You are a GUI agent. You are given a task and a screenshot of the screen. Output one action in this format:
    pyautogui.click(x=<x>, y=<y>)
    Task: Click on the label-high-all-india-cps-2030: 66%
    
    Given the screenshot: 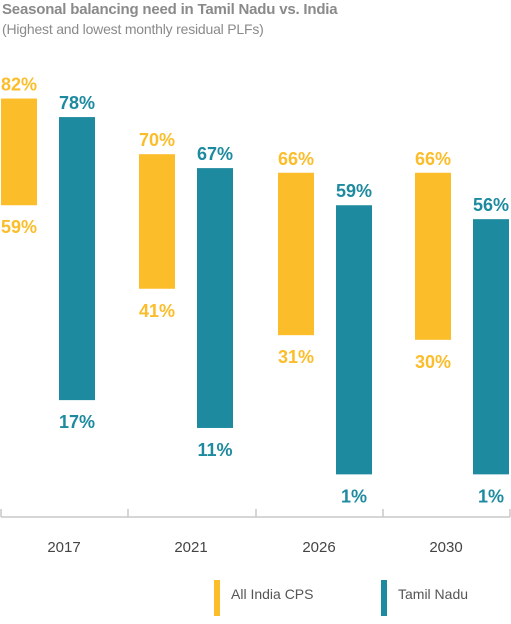 What is the action you would take?
    pyautogui.click(x=433, y=159)
    